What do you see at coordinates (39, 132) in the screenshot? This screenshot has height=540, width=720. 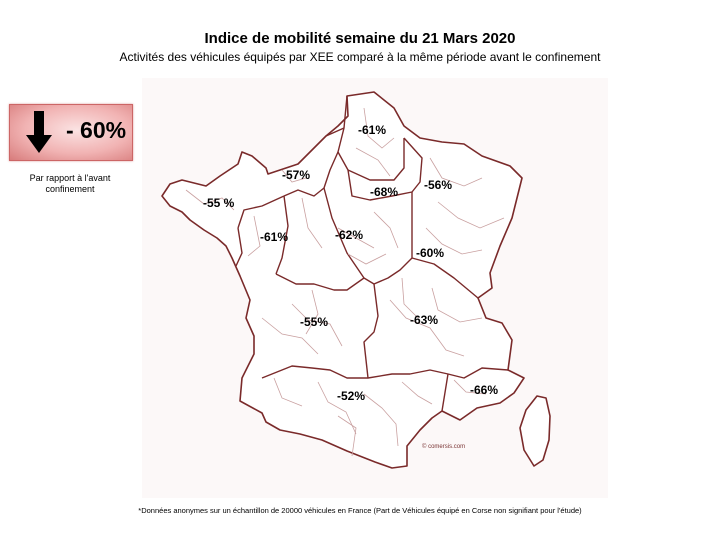 I see `down-arrow-icon` at bounding box center [39, 132].